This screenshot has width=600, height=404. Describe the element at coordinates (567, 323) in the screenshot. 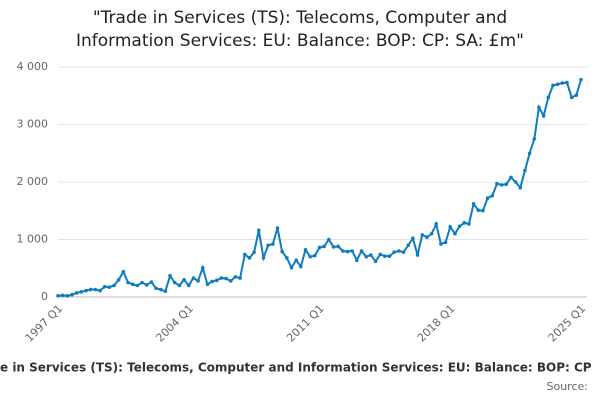

I see `x-tick-label: 2025 Q1` at that location.